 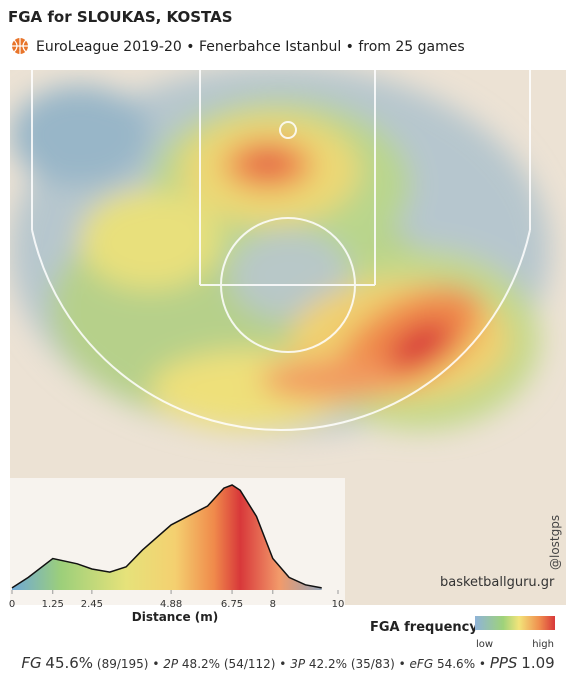 I want to click on stat-text: (54/112), so click(x=249, y=664).